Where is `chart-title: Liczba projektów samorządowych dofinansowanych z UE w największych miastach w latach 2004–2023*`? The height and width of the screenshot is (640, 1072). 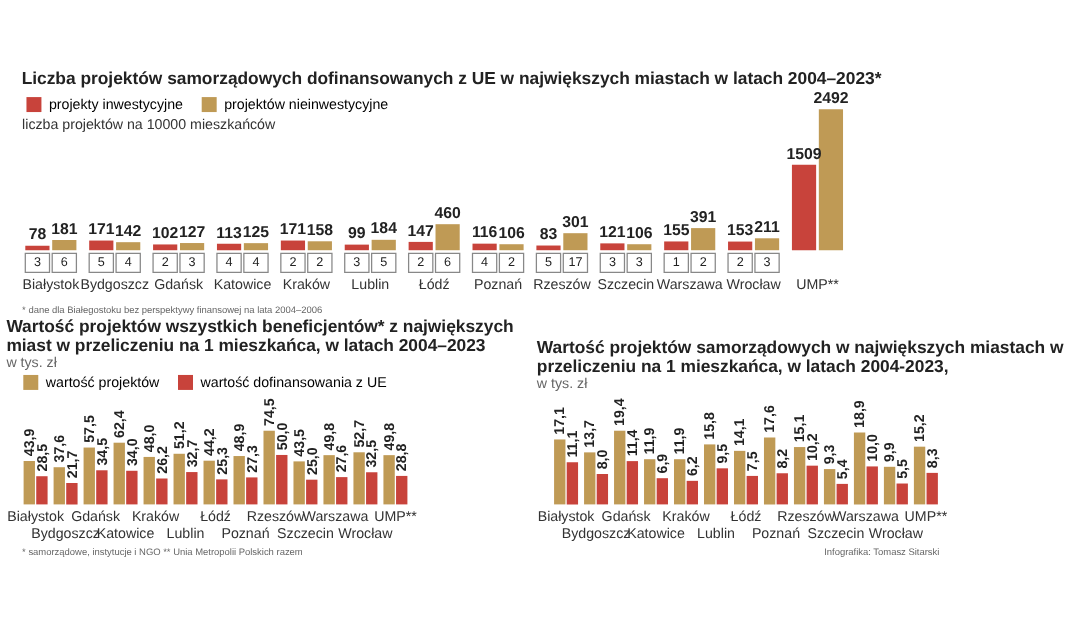
chart-title: Liczba projektów samorządowych dofinansowanych z UE w największych miastach w latach 2004–2023* is located at coordinates (452, 77).